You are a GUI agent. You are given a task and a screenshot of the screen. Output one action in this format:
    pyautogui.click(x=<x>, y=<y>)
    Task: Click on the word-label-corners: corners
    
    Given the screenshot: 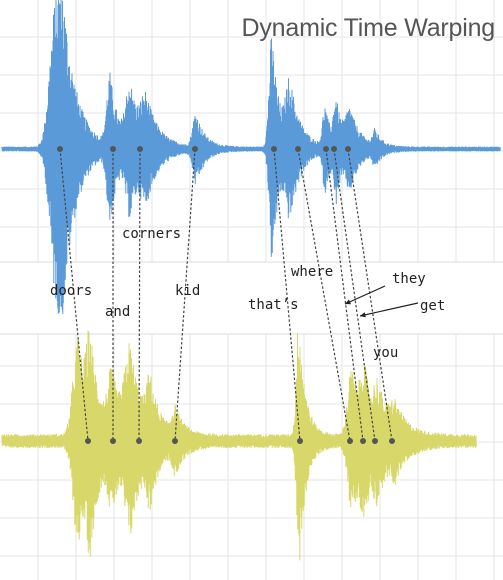 What is the action you would take?
    pyautogui.click(x=152, y=234)
    